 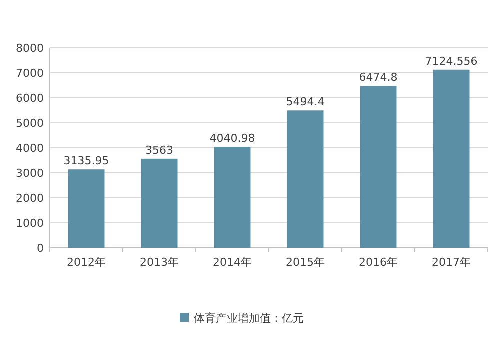 I want to click on legend-label: 体育产业增加值：亿元, so click(x=249, y=318).